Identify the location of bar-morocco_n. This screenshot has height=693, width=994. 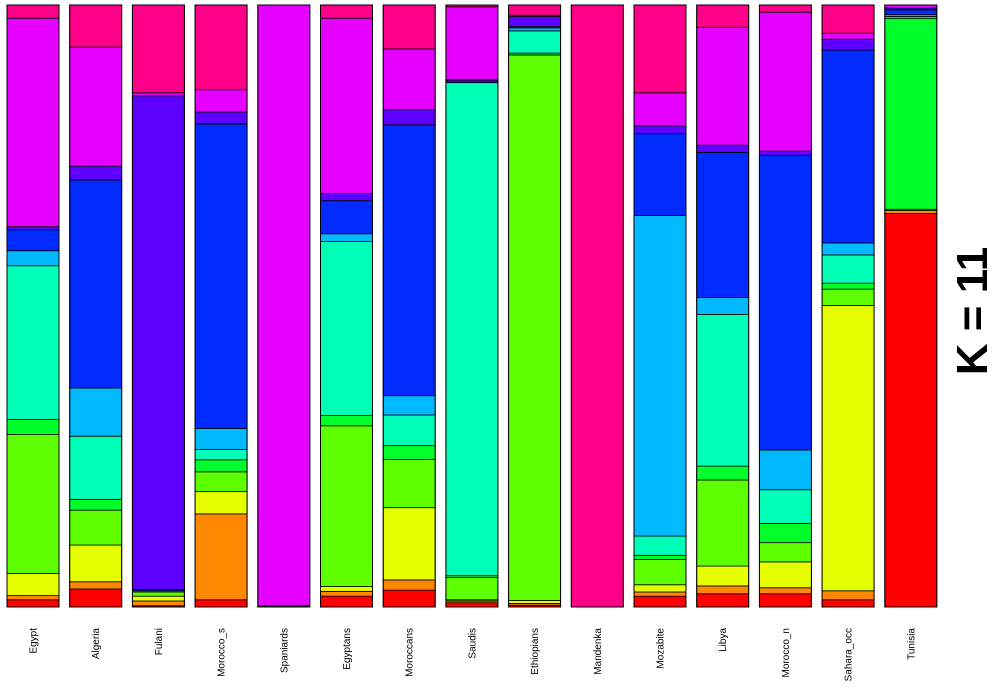
(785, 306).